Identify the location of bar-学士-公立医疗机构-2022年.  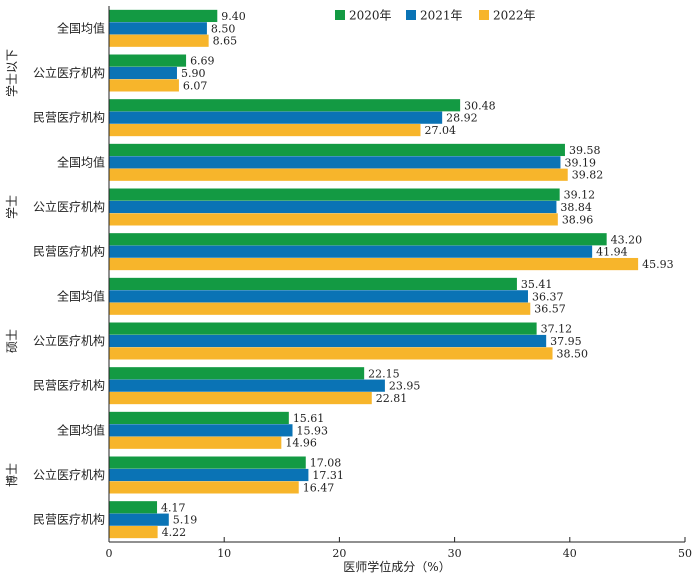
(333, 219).